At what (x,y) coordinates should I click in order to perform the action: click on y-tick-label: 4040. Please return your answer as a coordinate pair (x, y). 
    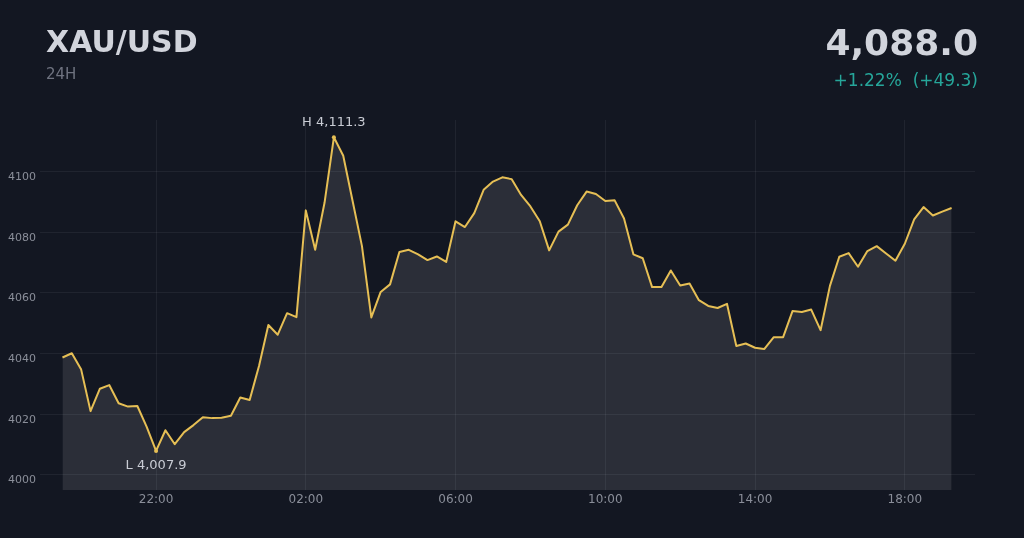
    Looking at the image, I should click on (22, 358).